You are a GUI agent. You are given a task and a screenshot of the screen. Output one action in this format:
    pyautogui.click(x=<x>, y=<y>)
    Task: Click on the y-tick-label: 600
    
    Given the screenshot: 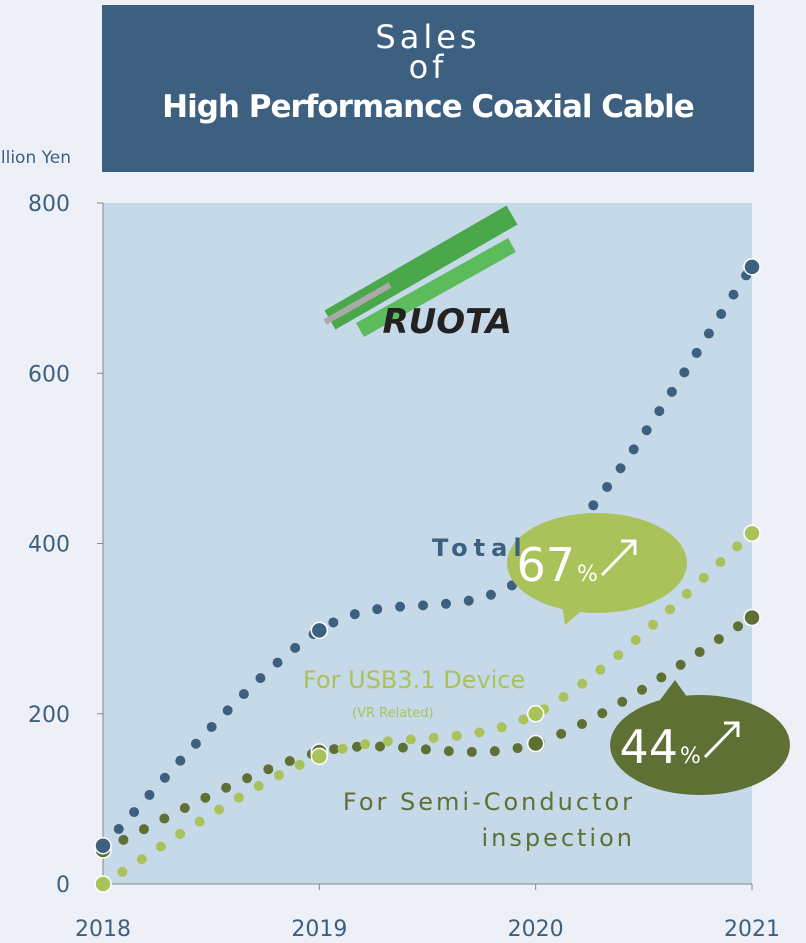 What is the action you would take?
    pyautogui.click(x=49, y=374)
    